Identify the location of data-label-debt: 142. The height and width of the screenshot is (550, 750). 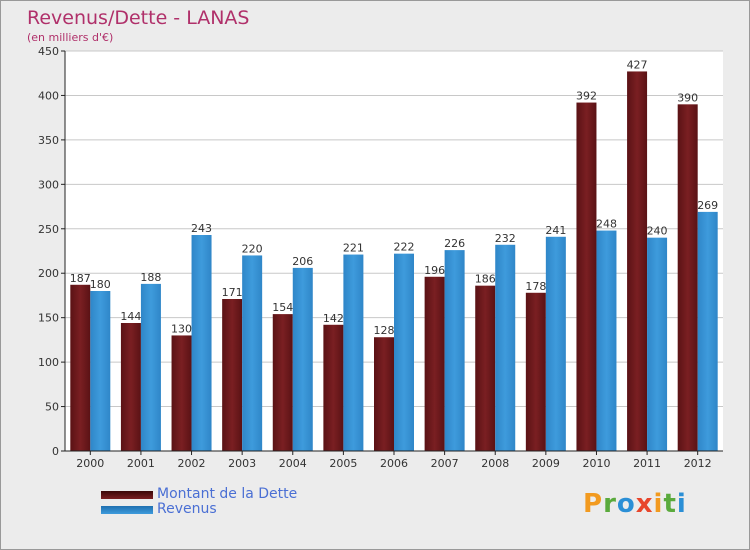
(333, 318).